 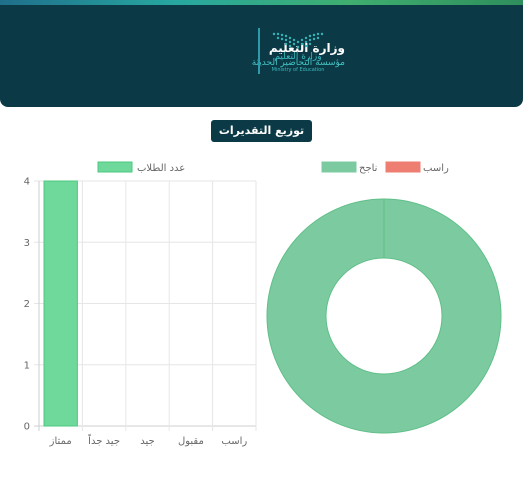 I want to click on ministry-logo: وزارة التعليم Ministry of Education, so click(x=299, y=52).